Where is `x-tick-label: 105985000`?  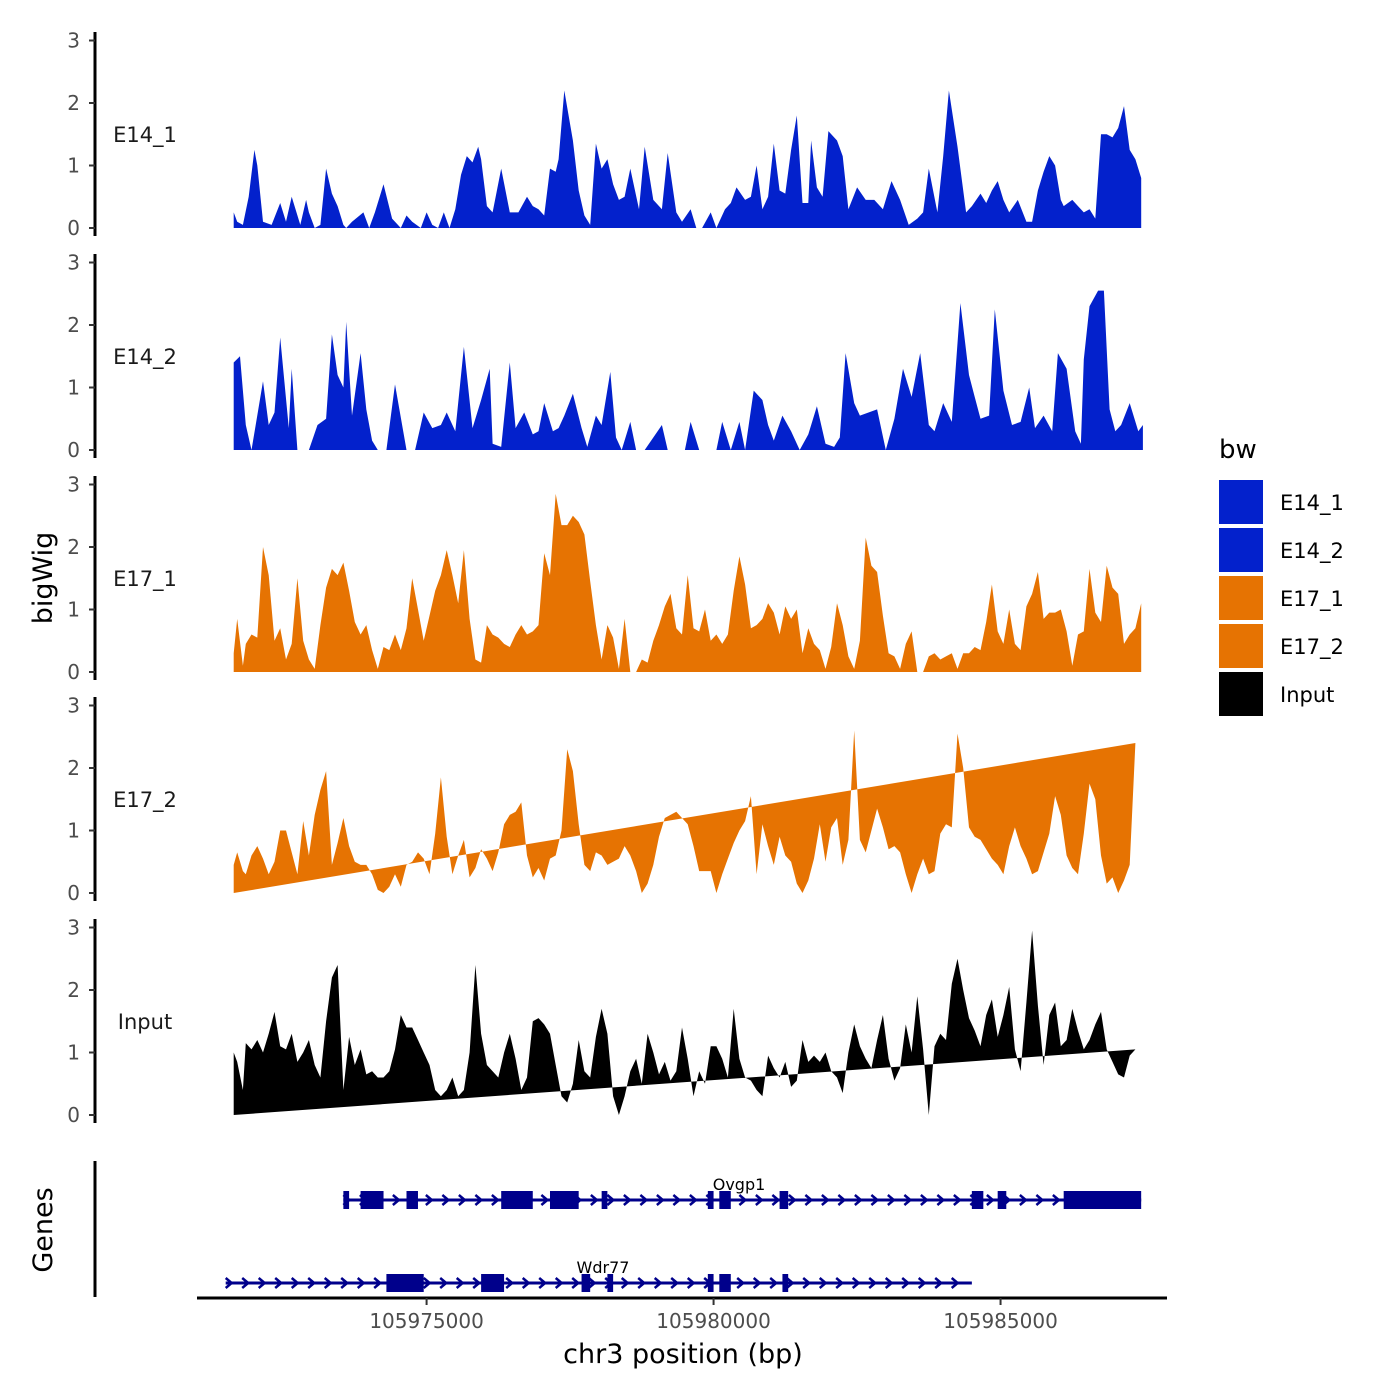 x-tick-label: 105985000 is located at coordinates (1000, 1321).